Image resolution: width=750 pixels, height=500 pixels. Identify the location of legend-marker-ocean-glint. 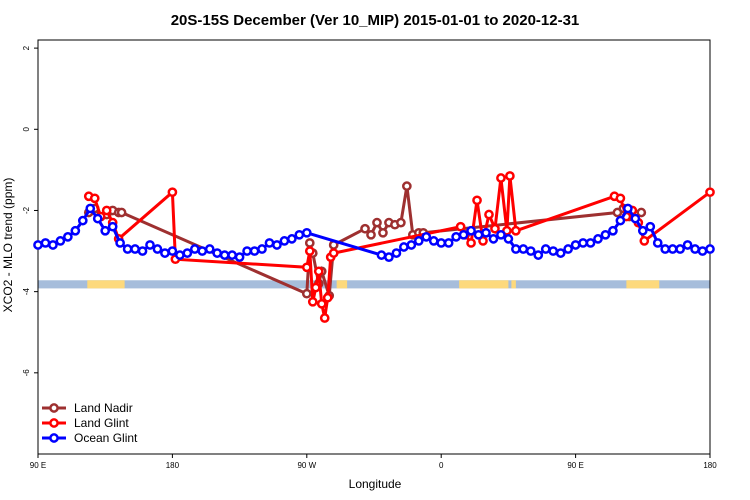
(54, 438).